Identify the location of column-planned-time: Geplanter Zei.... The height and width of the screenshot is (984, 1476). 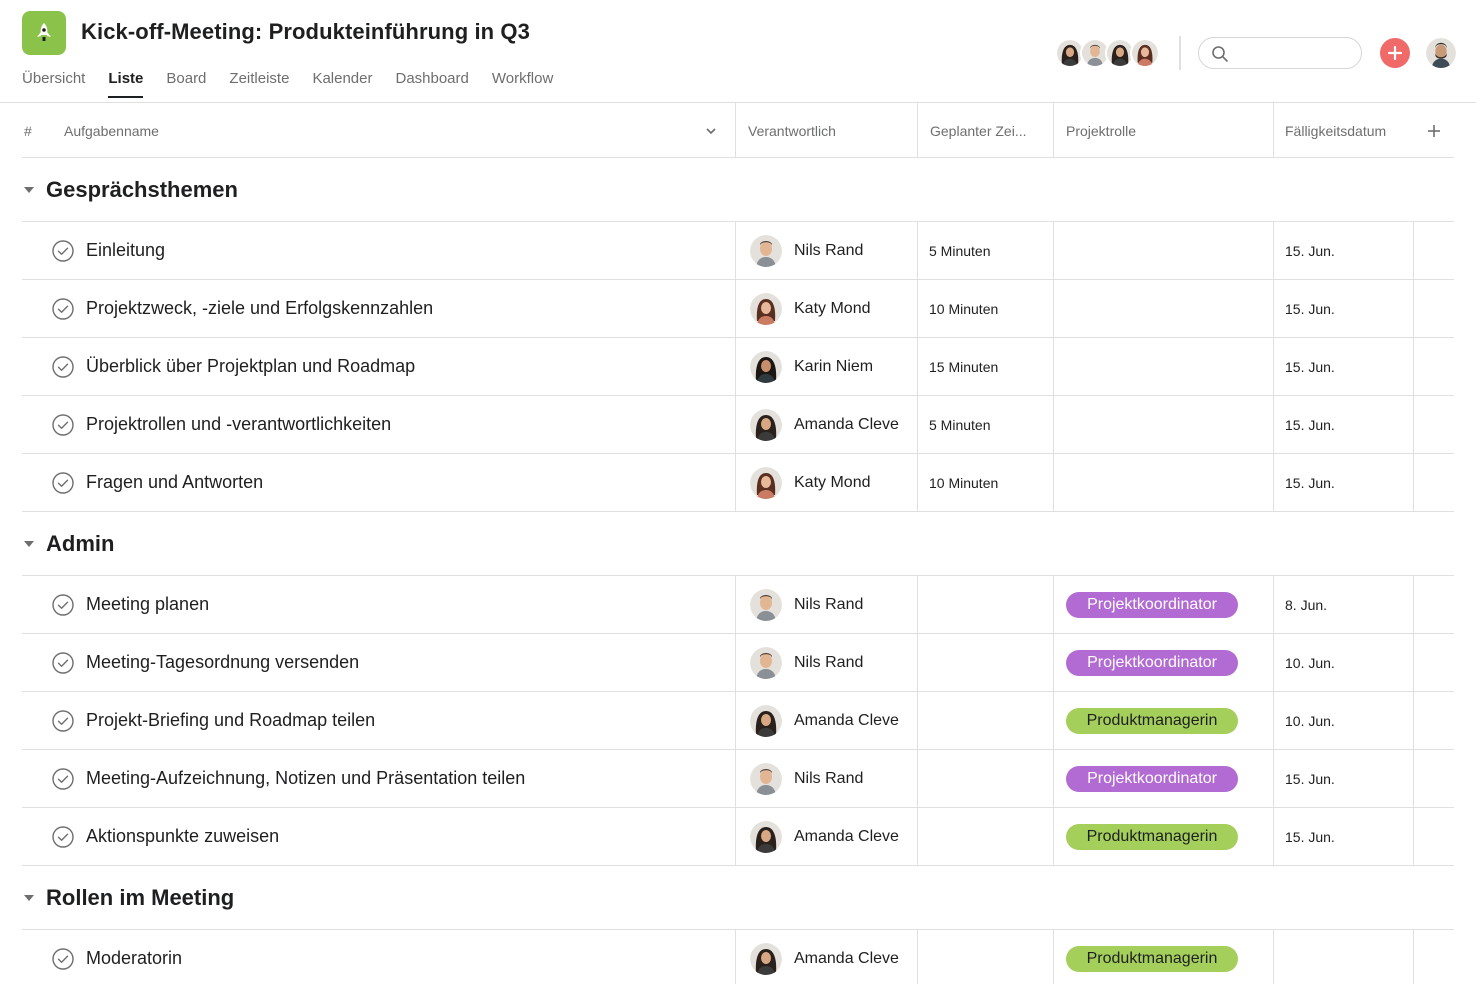
(985, 130).